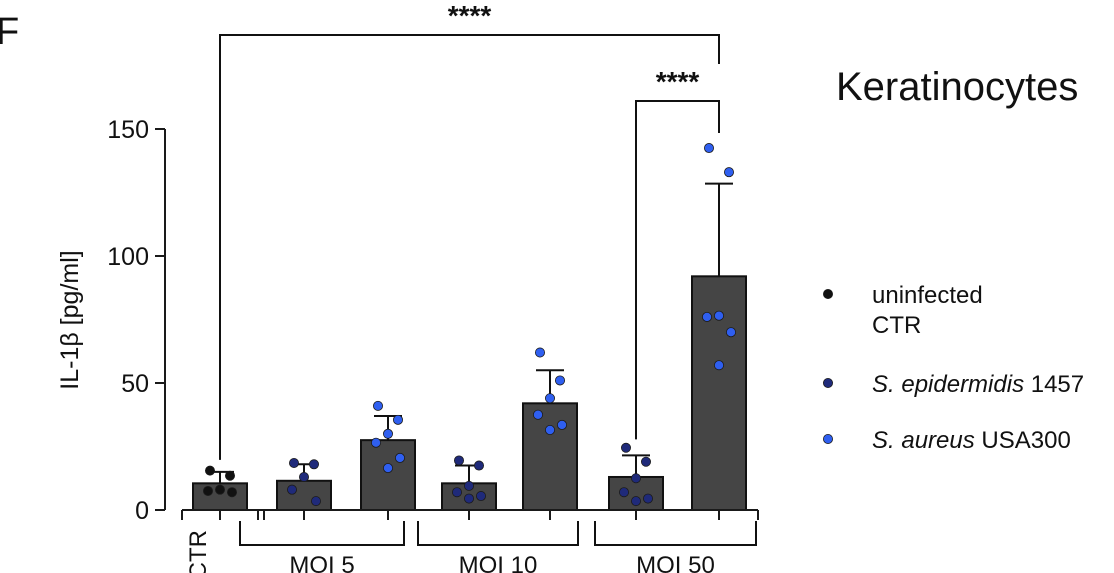 The height and width of the screenshot is (573, 1114). I want to click on group-label: MOI 5, so click(321, 562).